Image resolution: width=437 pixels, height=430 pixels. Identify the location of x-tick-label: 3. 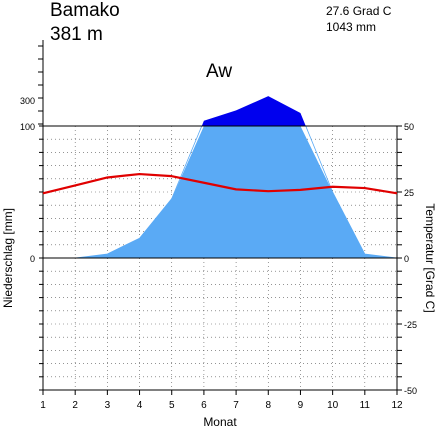
(108, 405).